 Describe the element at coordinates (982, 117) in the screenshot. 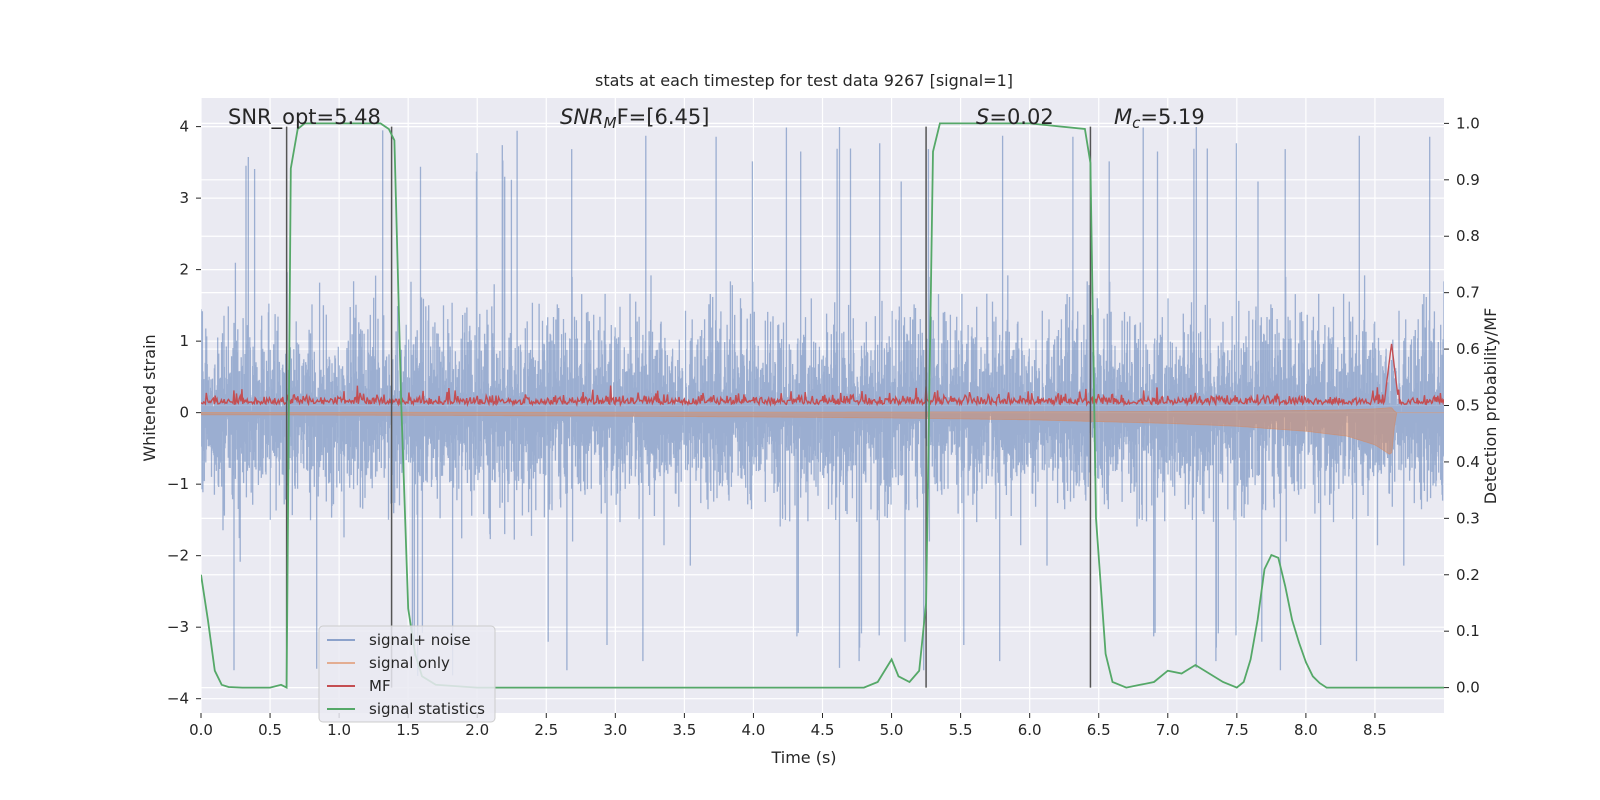

I see `annotation-s-label: S` at that location.